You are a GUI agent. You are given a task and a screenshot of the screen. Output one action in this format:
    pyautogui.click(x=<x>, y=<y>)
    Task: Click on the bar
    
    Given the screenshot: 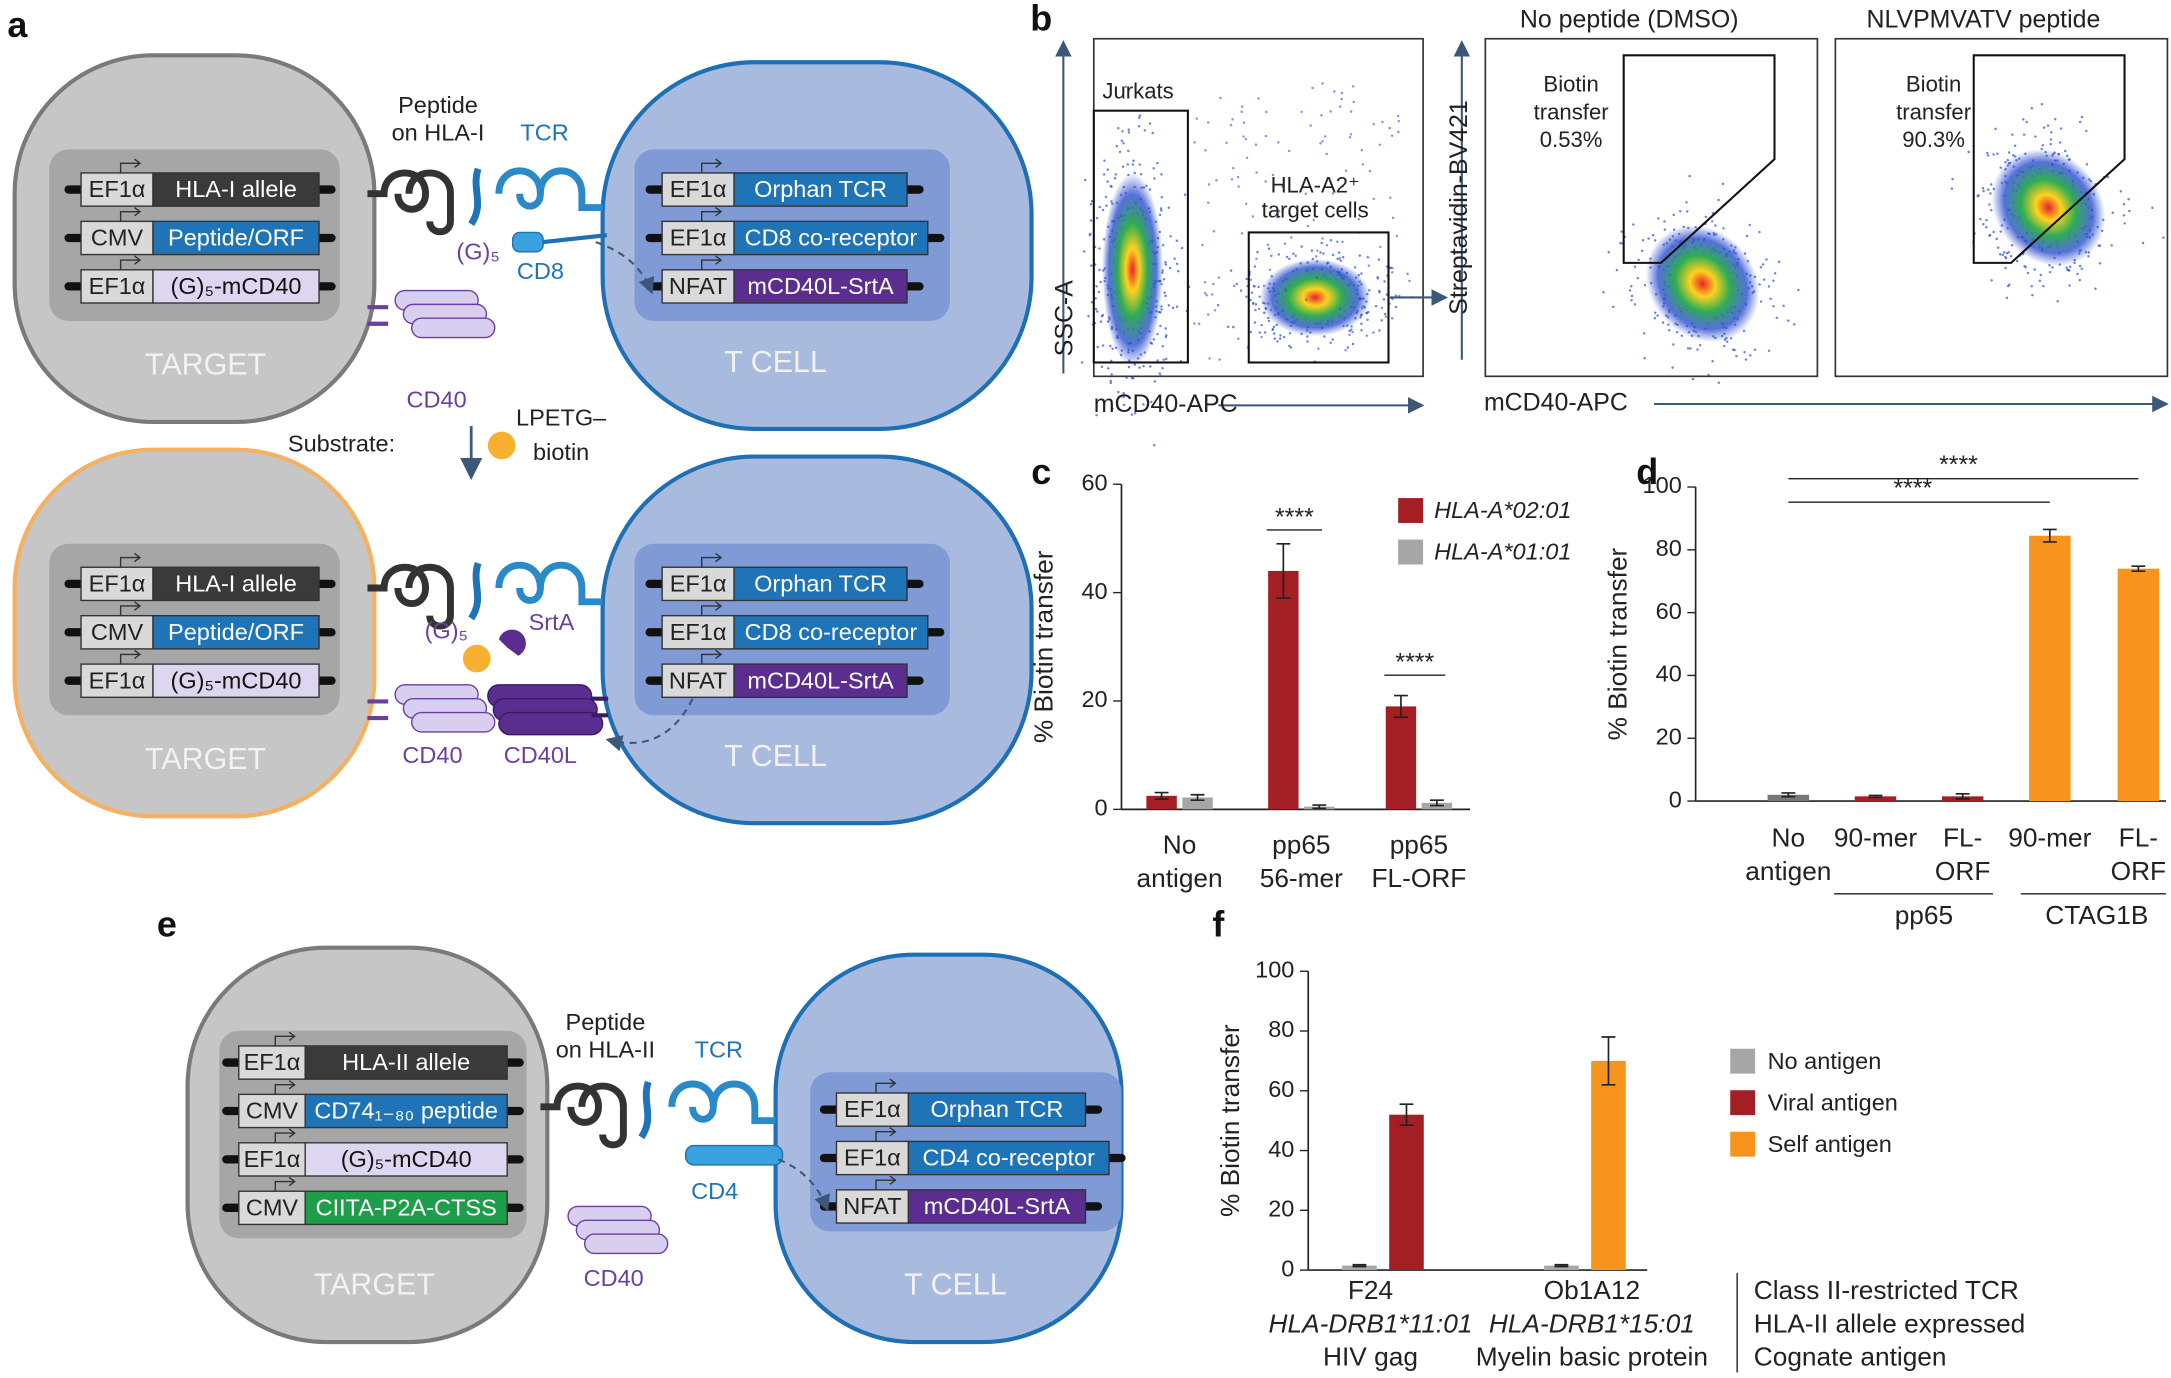 What is the action you would take?
    pyautogui.click(x=1401, y=758)
    